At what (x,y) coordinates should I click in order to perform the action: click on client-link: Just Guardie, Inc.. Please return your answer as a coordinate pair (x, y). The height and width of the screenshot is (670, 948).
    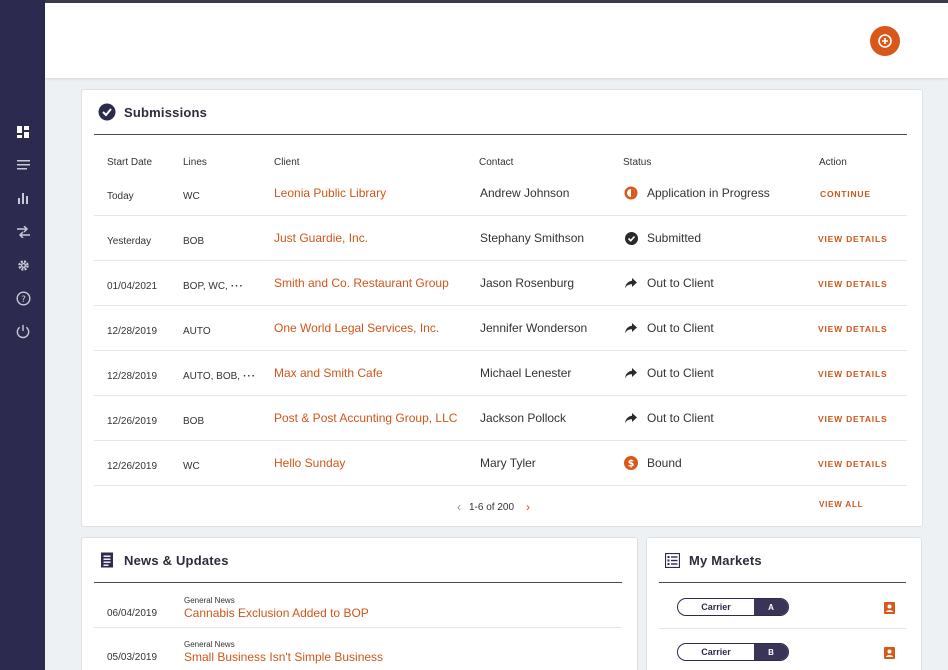
    Looking at the image, I should click on (321, 238).